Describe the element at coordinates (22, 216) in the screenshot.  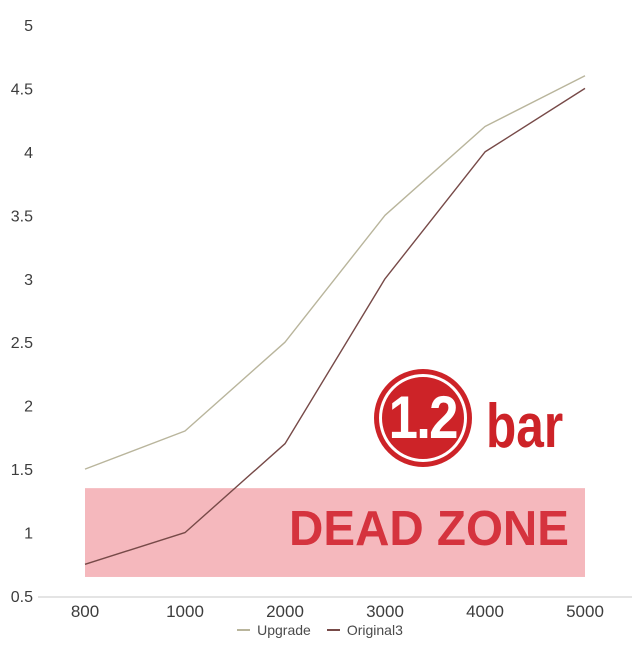
I see `y-tick-label: 3.5` at that location.